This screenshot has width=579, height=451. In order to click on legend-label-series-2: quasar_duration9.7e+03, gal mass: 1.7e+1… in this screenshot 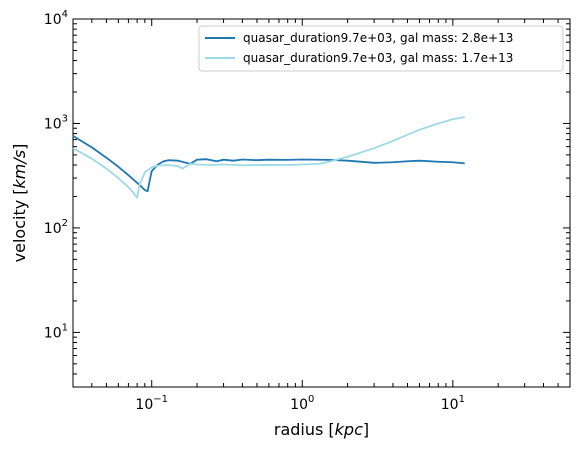, I will do `click(378, 58)`.